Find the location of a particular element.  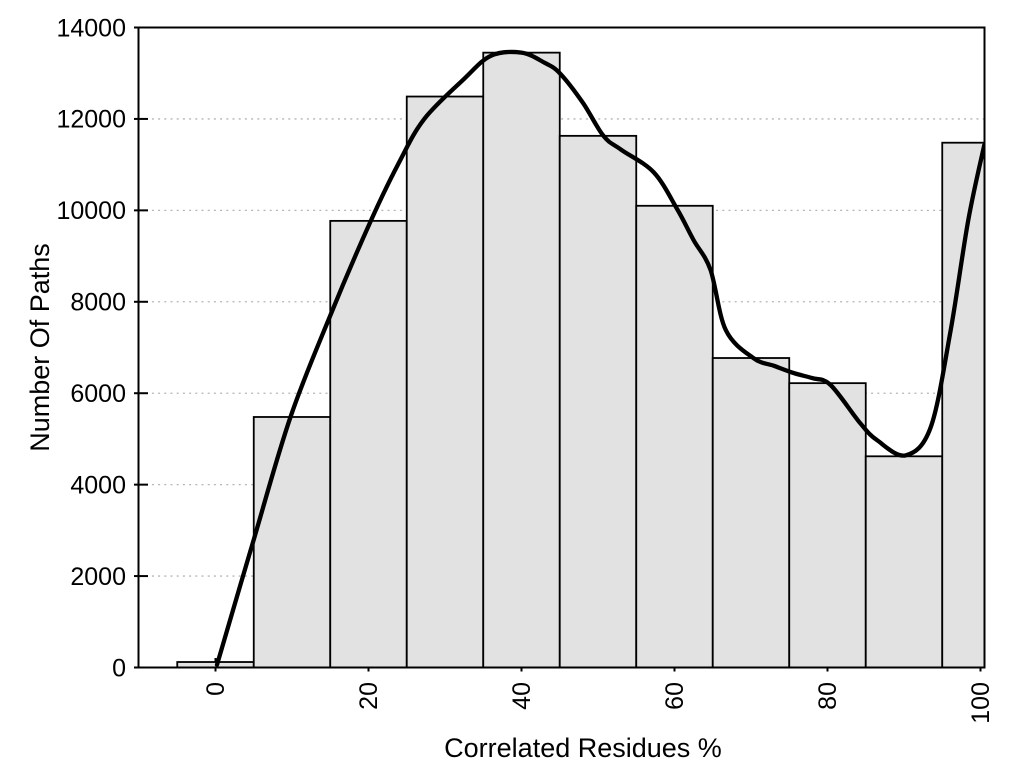

y-tick-label: 6000 is located at coordinates (98, 394).